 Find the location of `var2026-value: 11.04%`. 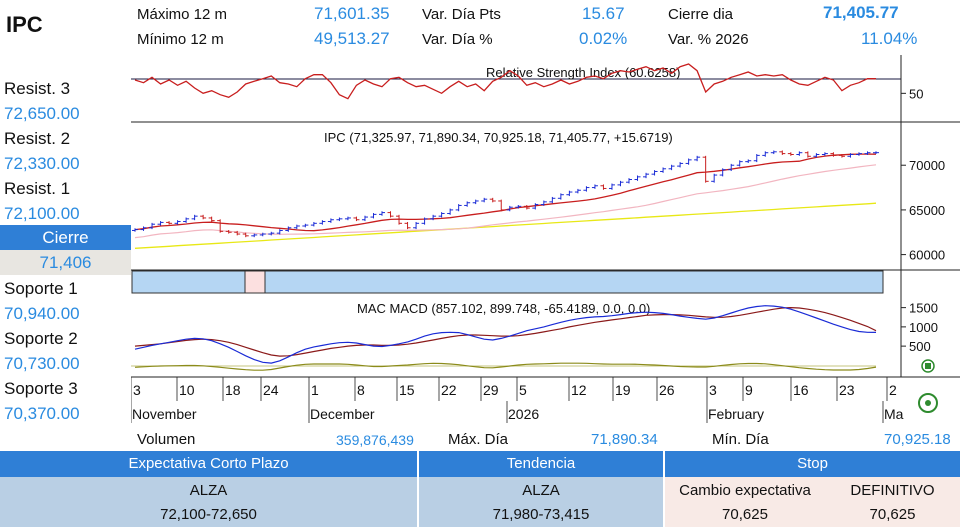

var2026-value: 11.04% is located at coordinates (889, 38).